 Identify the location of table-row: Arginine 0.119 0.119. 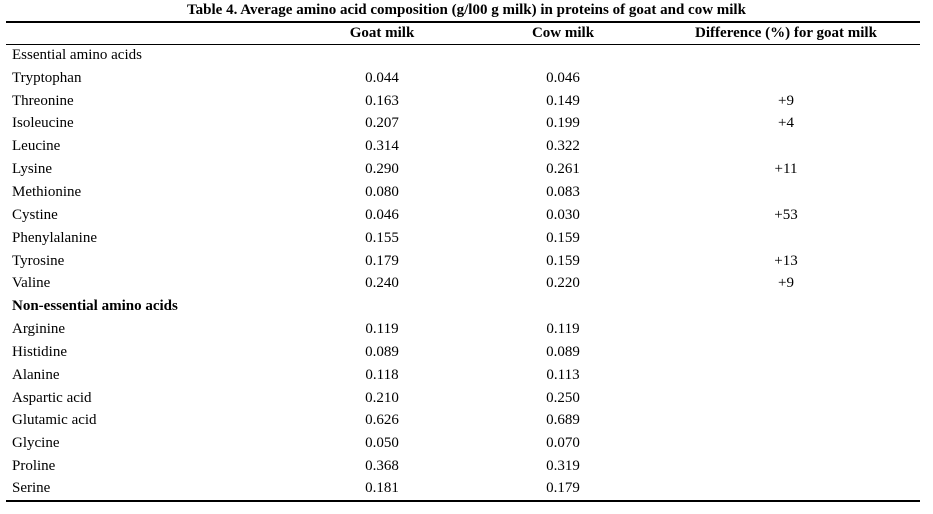
(463, 329).